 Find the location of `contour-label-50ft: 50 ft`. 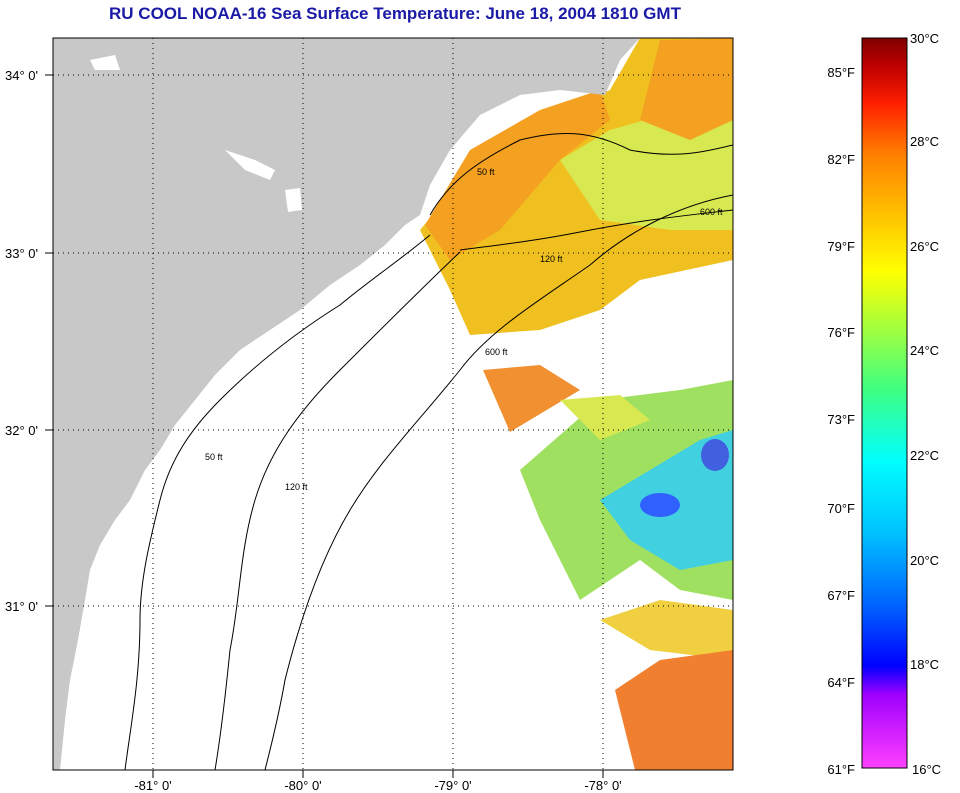

contour-label-50ft: 50 ft is located at coordinates (214, 457).